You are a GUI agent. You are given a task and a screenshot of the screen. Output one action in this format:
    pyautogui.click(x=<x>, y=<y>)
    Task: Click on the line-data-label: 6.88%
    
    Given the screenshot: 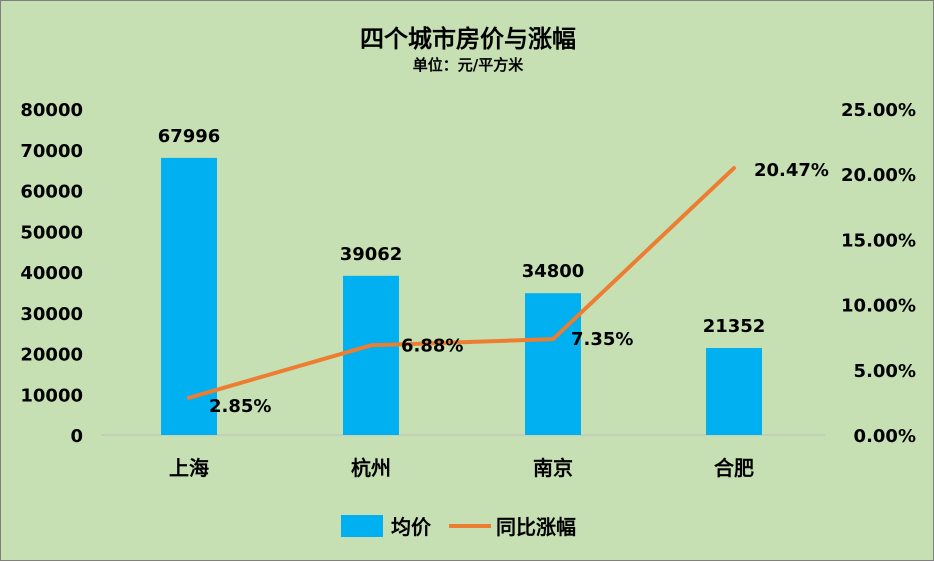 What is the action you would take?
    pyautogui.click(x=432, y=345)
    